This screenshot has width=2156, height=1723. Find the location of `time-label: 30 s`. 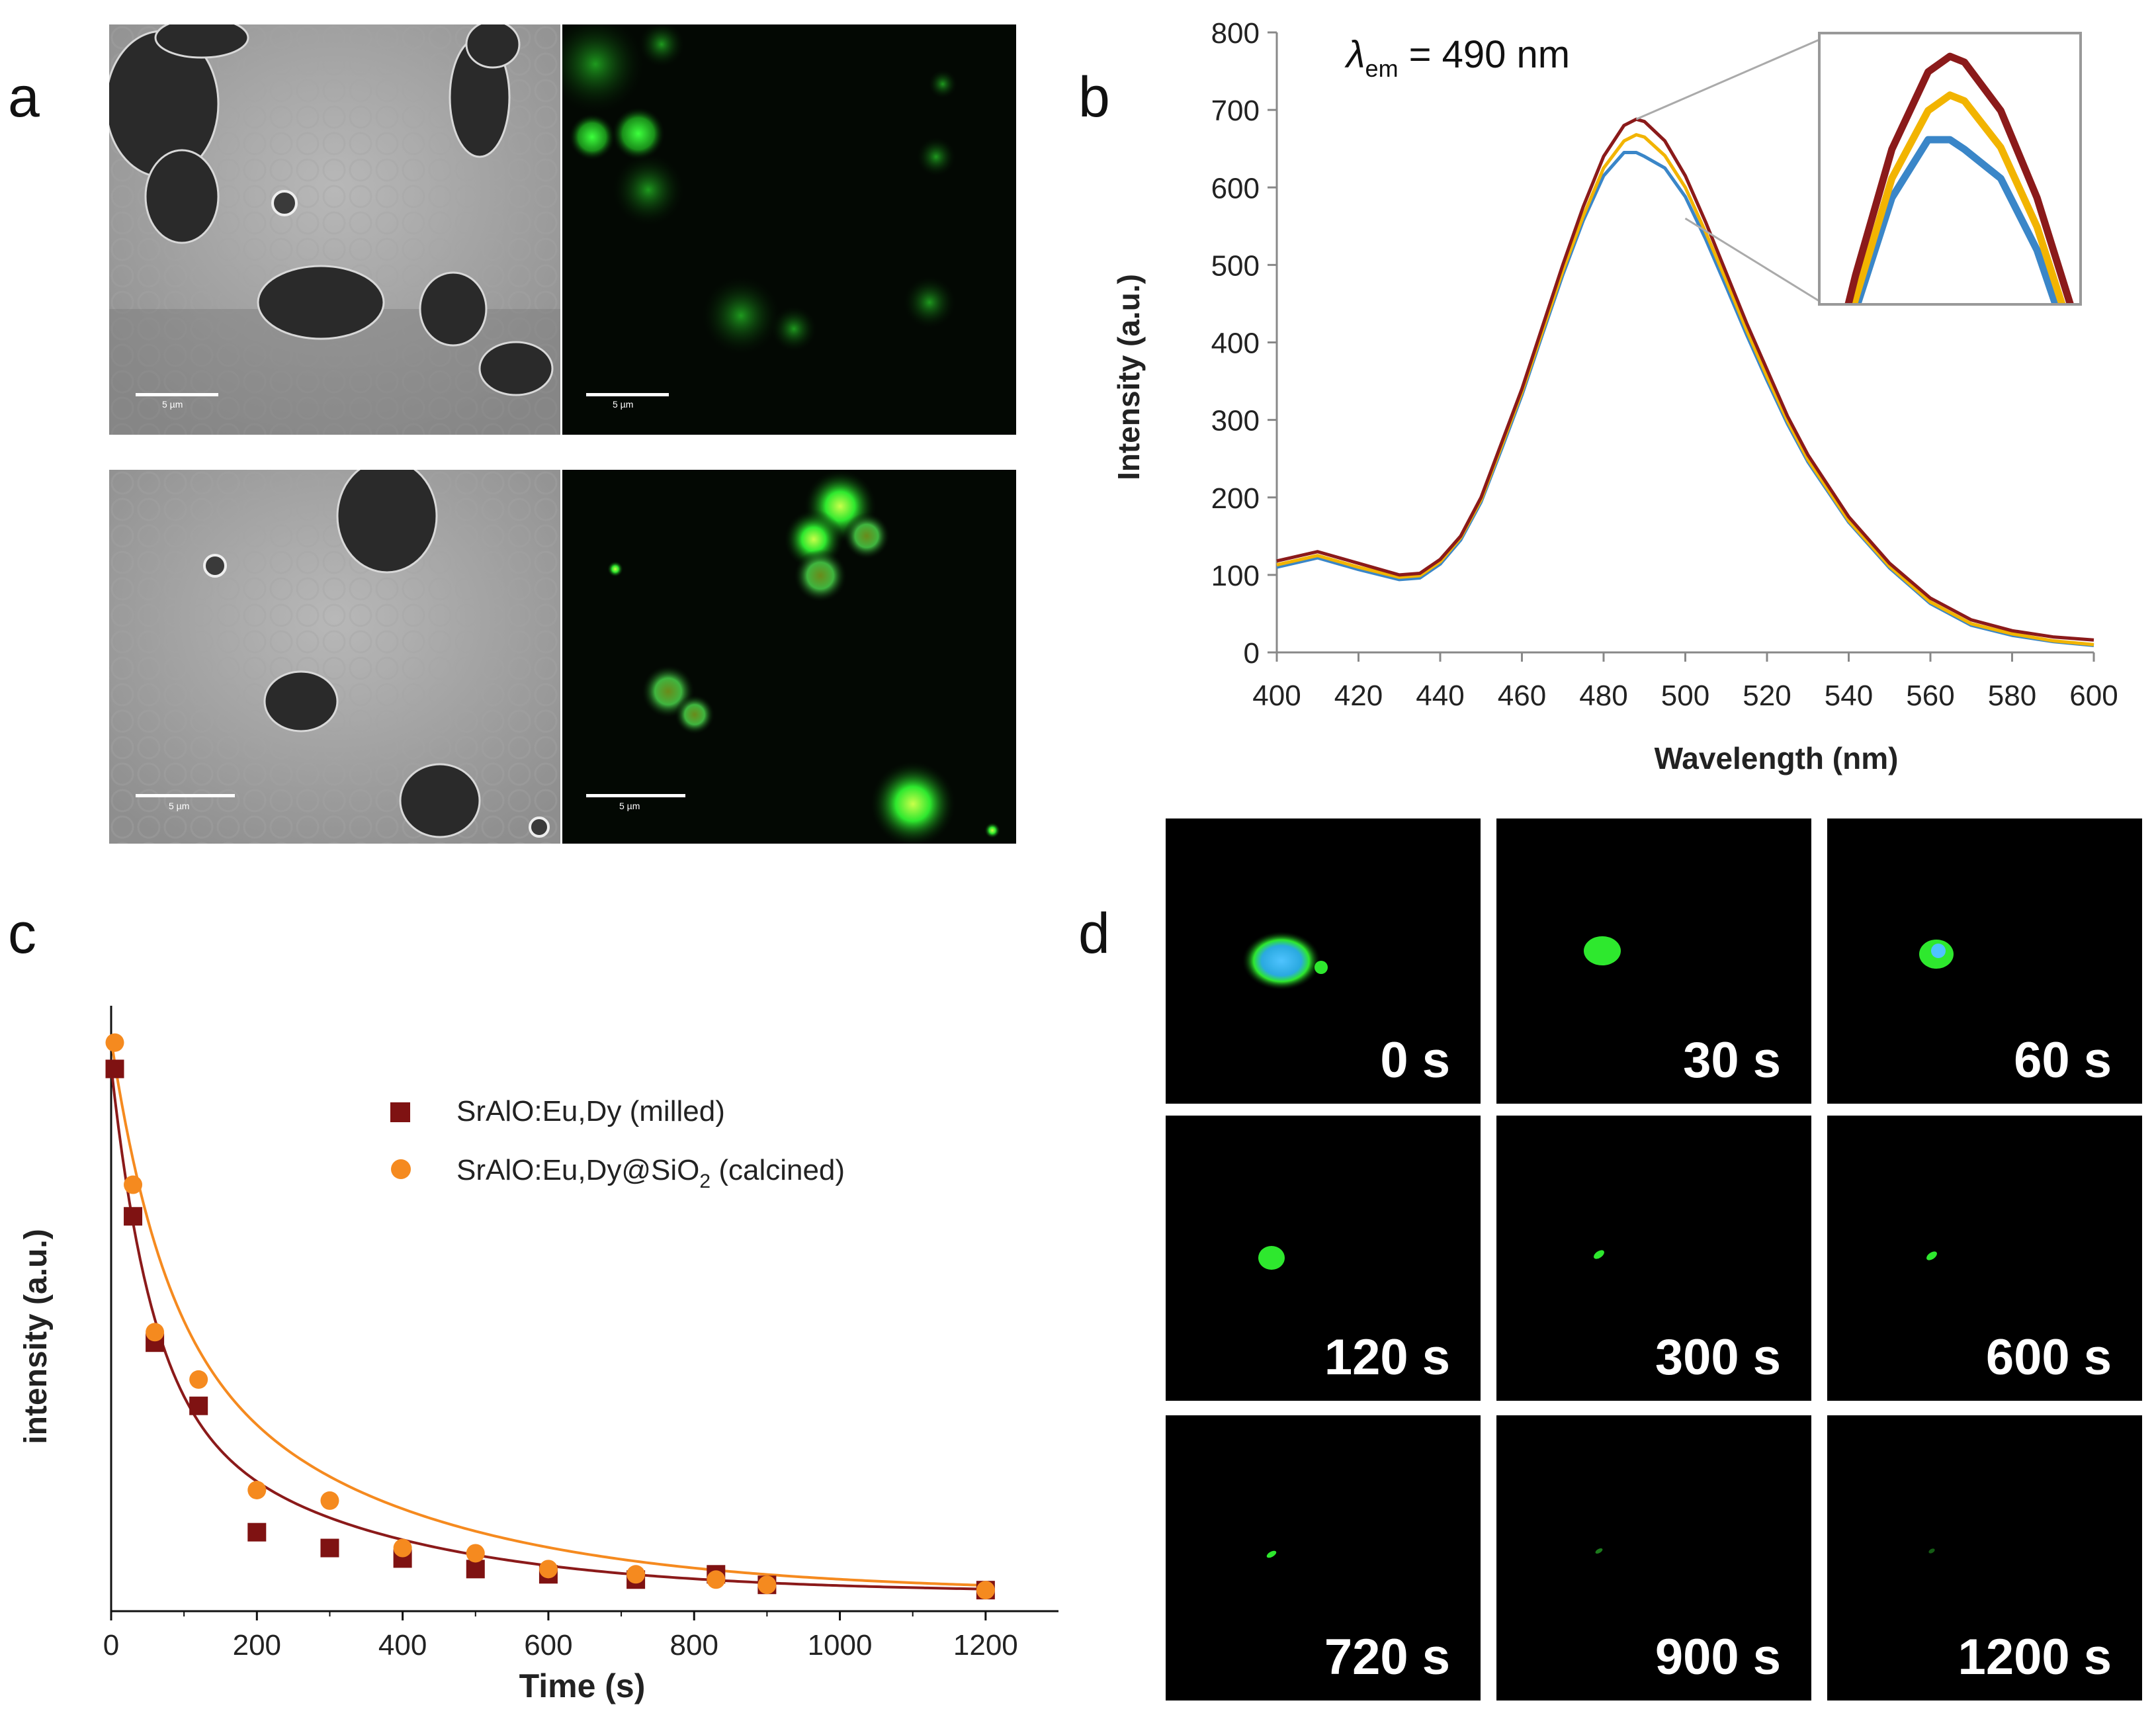

time-label: 30 s is located at coordinates (1732, 1060).